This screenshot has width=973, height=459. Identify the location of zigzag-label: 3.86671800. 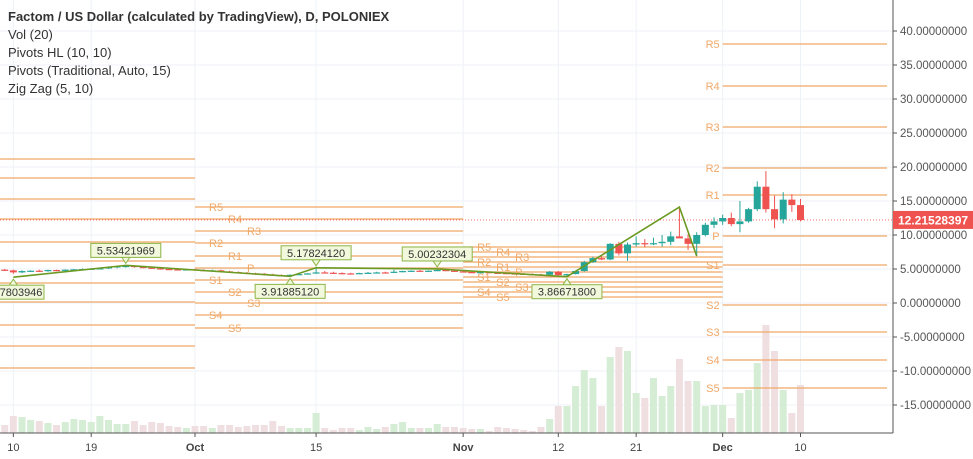
(567, 288).